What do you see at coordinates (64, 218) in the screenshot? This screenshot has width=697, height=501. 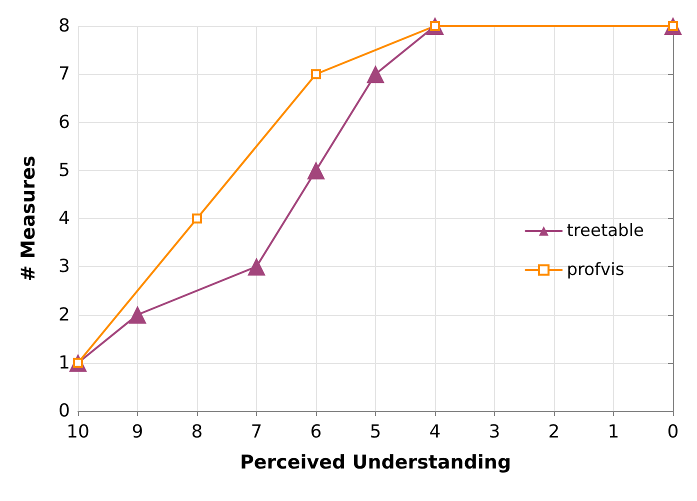 I see `y-tick-label: 4` at bounding box center [64, 218].